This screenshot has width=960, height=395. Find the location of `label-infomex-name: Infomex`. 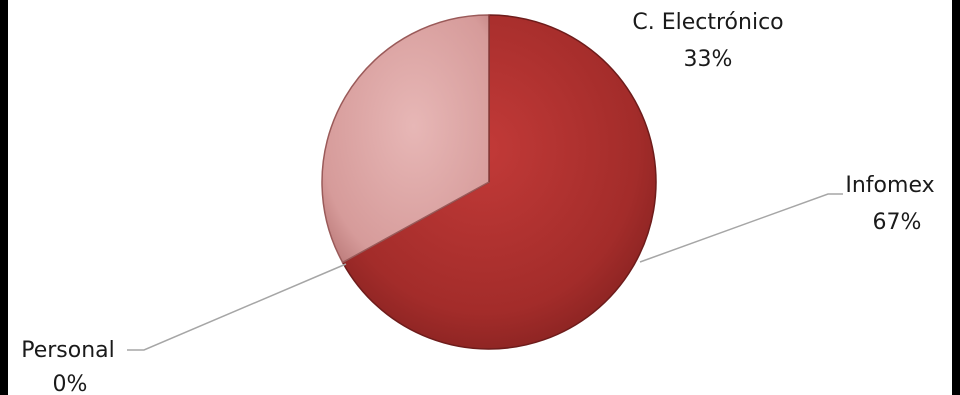

label-infomex-name: Infomex is located at coordinates (889, 185).